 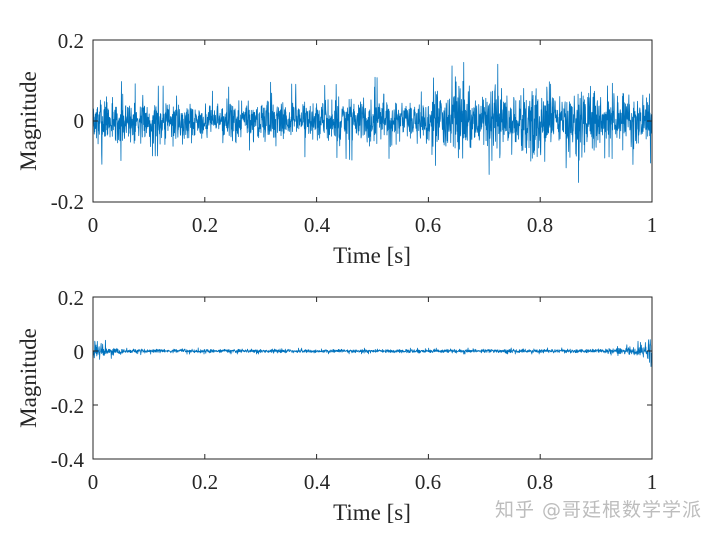 I want to click on bottom-xtick-label: 0, so click(x=93, y=482).